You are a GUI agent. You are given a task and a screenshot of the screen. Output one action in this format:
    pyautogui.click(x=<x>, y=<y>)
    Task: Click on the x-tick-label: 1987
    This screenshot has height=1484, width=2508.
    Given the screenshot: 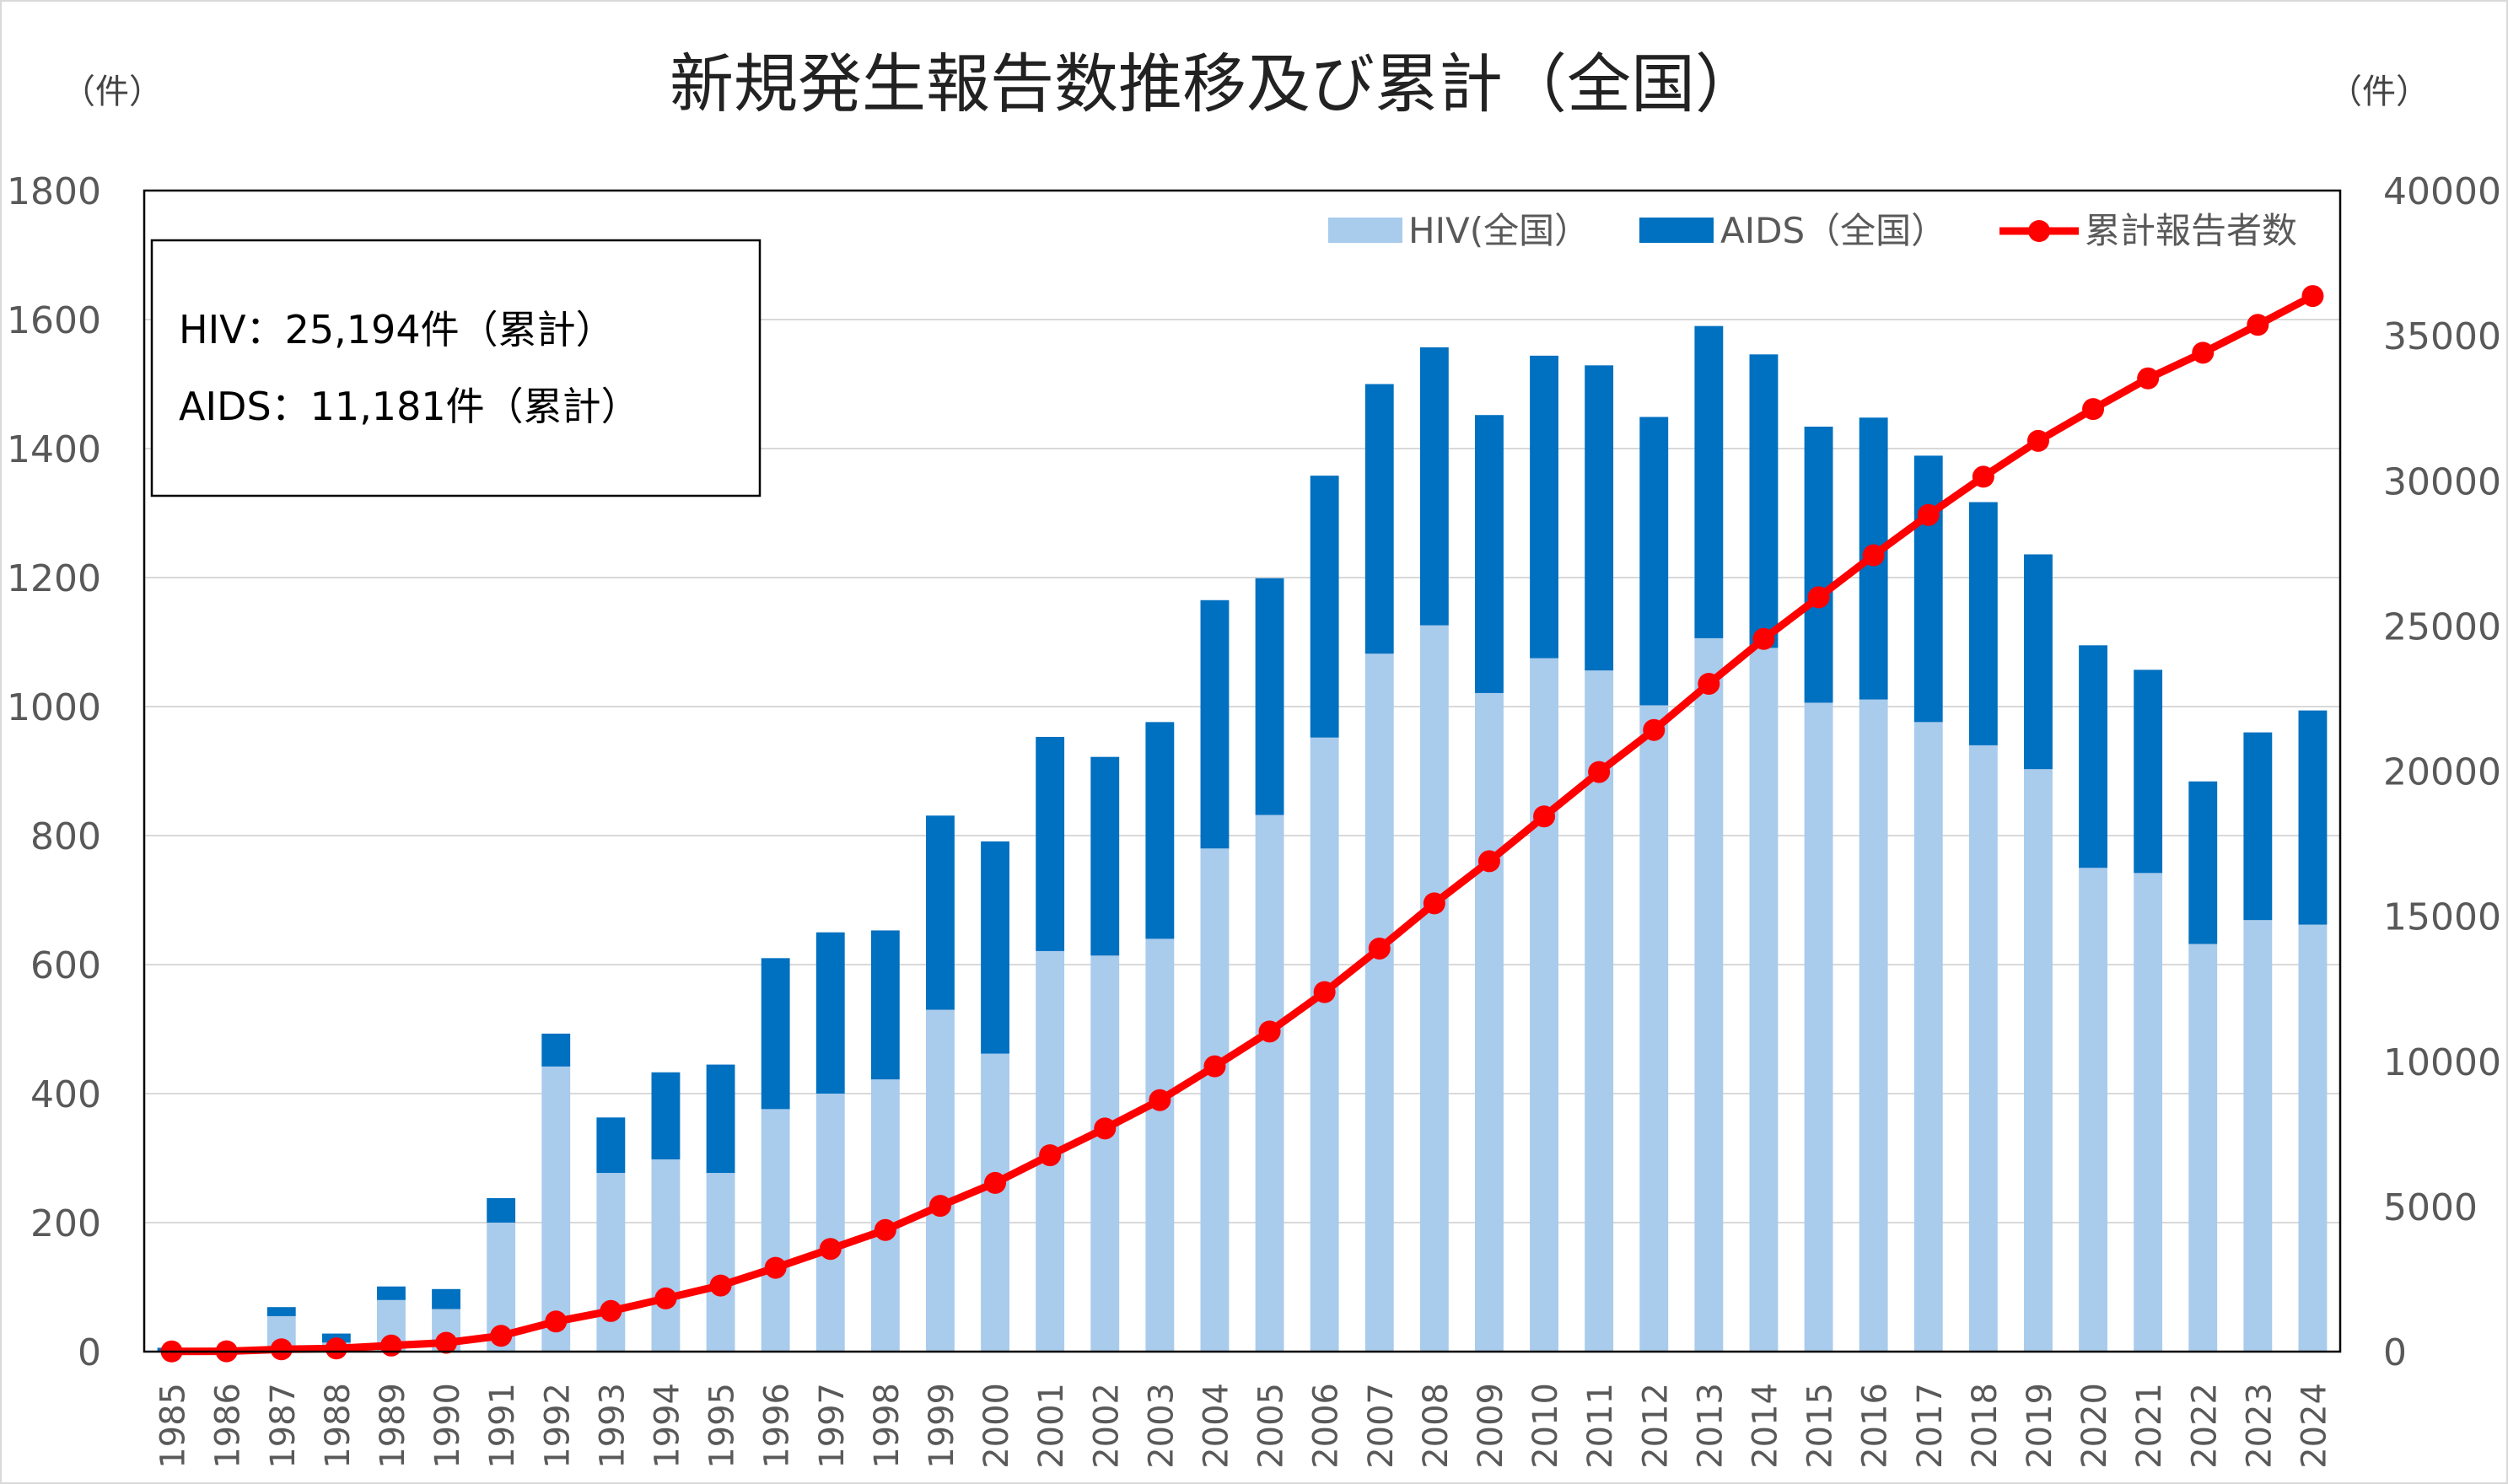 What is the action you would take?
    pyautogui.click(x=283, y=1426)
    